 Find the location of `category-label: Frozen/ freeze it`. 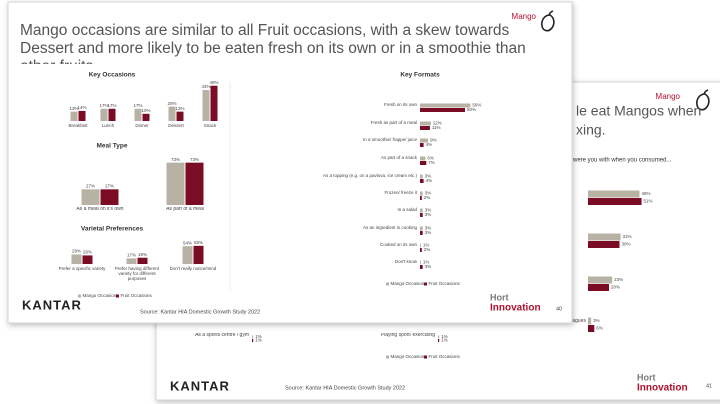

category-label: Frozen/ freeze it is located at coordinates (400, 192).